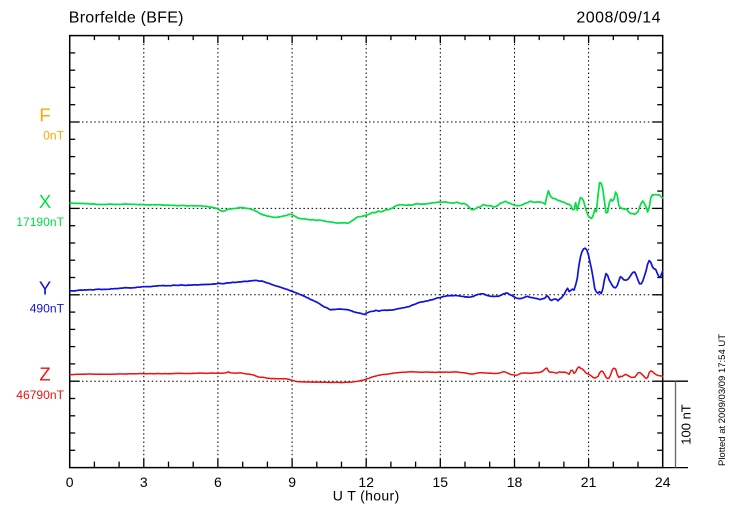 The width and height of the screenshot is (730, 520). I want to click on svg-text: U T (hour), so click(366, 496).